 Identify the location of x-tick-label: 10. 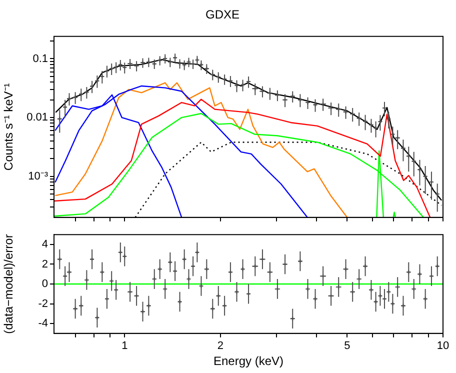
(443, 346).